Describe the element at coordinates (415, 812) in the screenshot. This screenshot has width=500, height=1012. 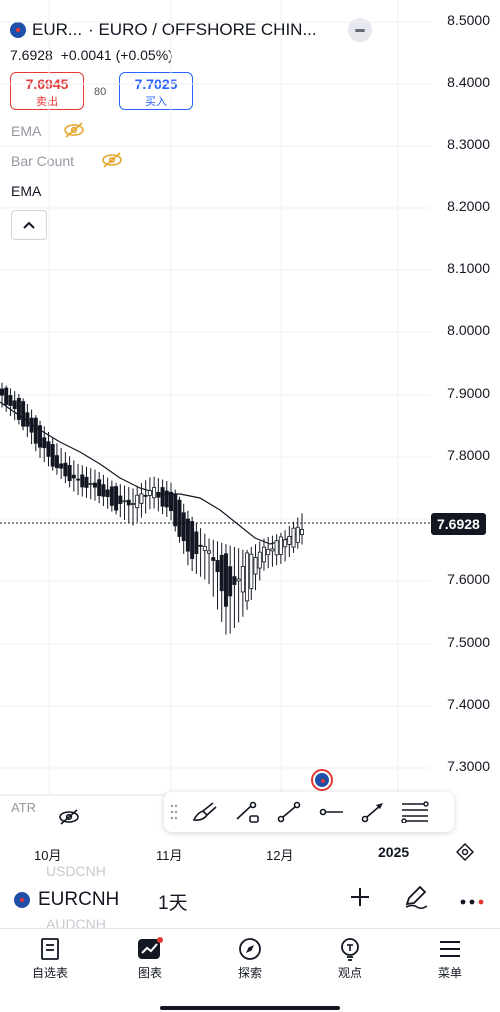
I see `fib-tool-icon` at that location.